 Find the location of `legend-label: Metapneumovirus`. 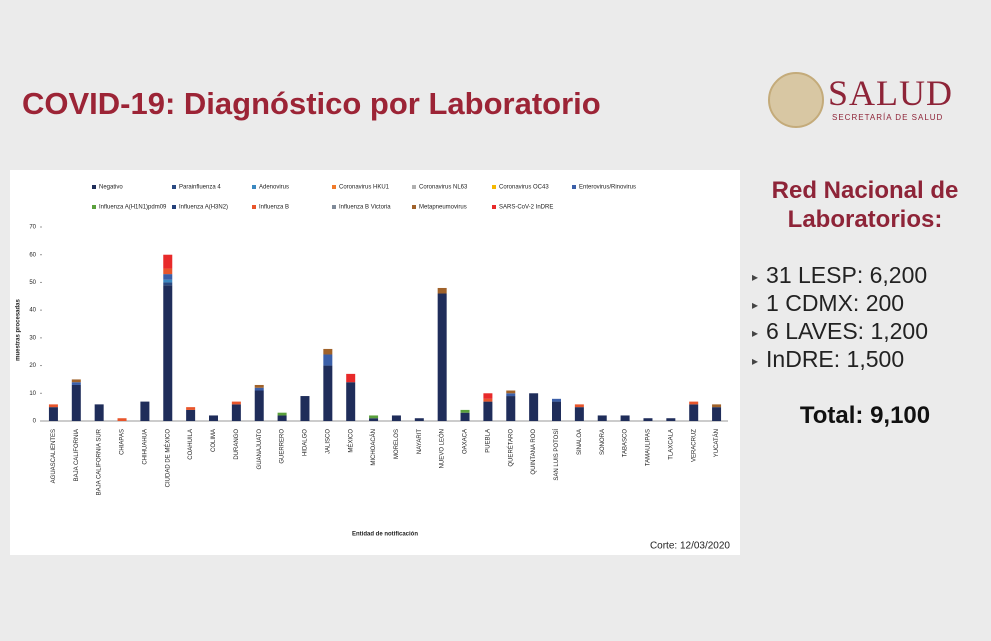

legend-label: Metapneumovirus is located at coordinates (443, 208).